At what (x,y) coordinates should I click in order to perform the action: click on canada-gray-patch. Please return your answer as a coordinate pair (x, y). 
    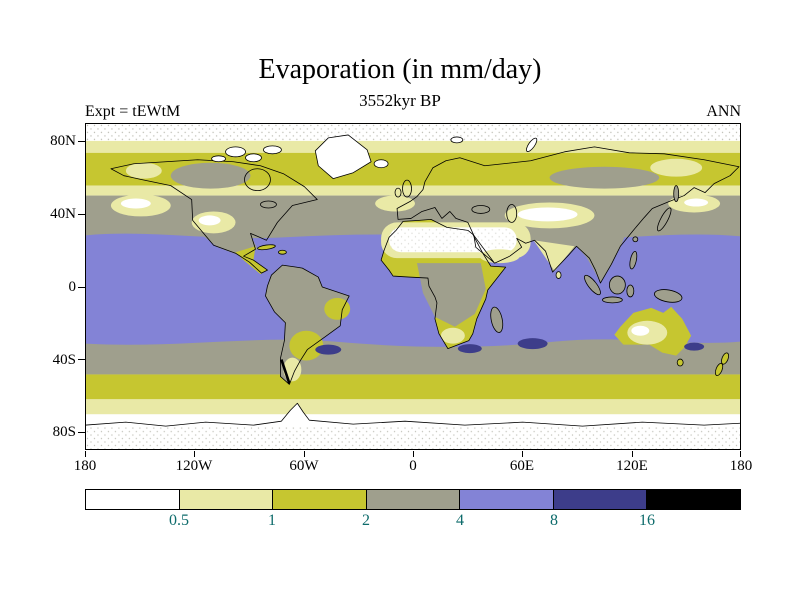
    Looking at the image, I should click on (210, 175).